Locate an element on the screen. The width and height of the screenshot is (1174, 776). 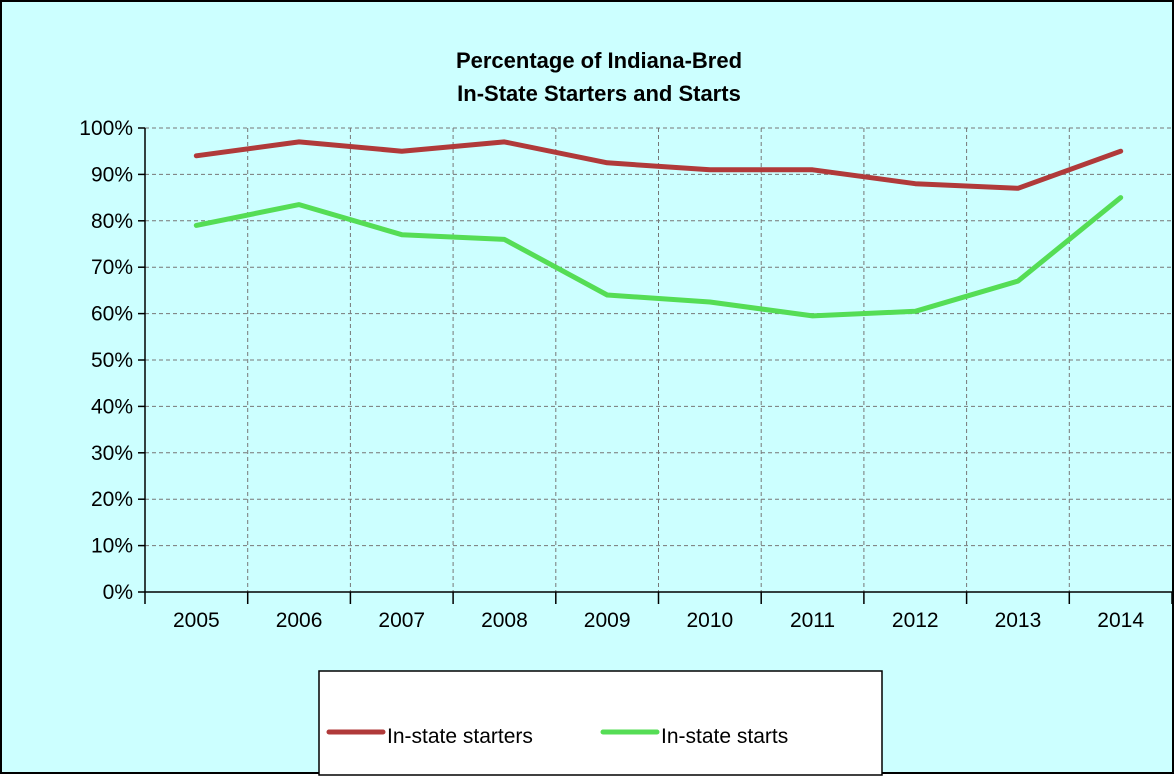
y-tick-label: 90% is located at coordinates (112, 174).